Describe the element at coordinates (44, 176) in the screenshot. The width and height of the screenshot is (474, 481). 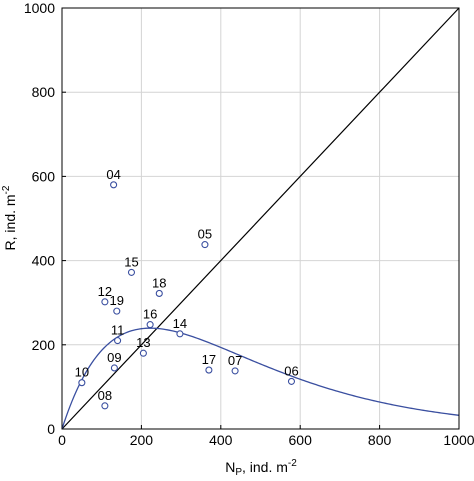
I see `y-tick-label: 600` at that location.